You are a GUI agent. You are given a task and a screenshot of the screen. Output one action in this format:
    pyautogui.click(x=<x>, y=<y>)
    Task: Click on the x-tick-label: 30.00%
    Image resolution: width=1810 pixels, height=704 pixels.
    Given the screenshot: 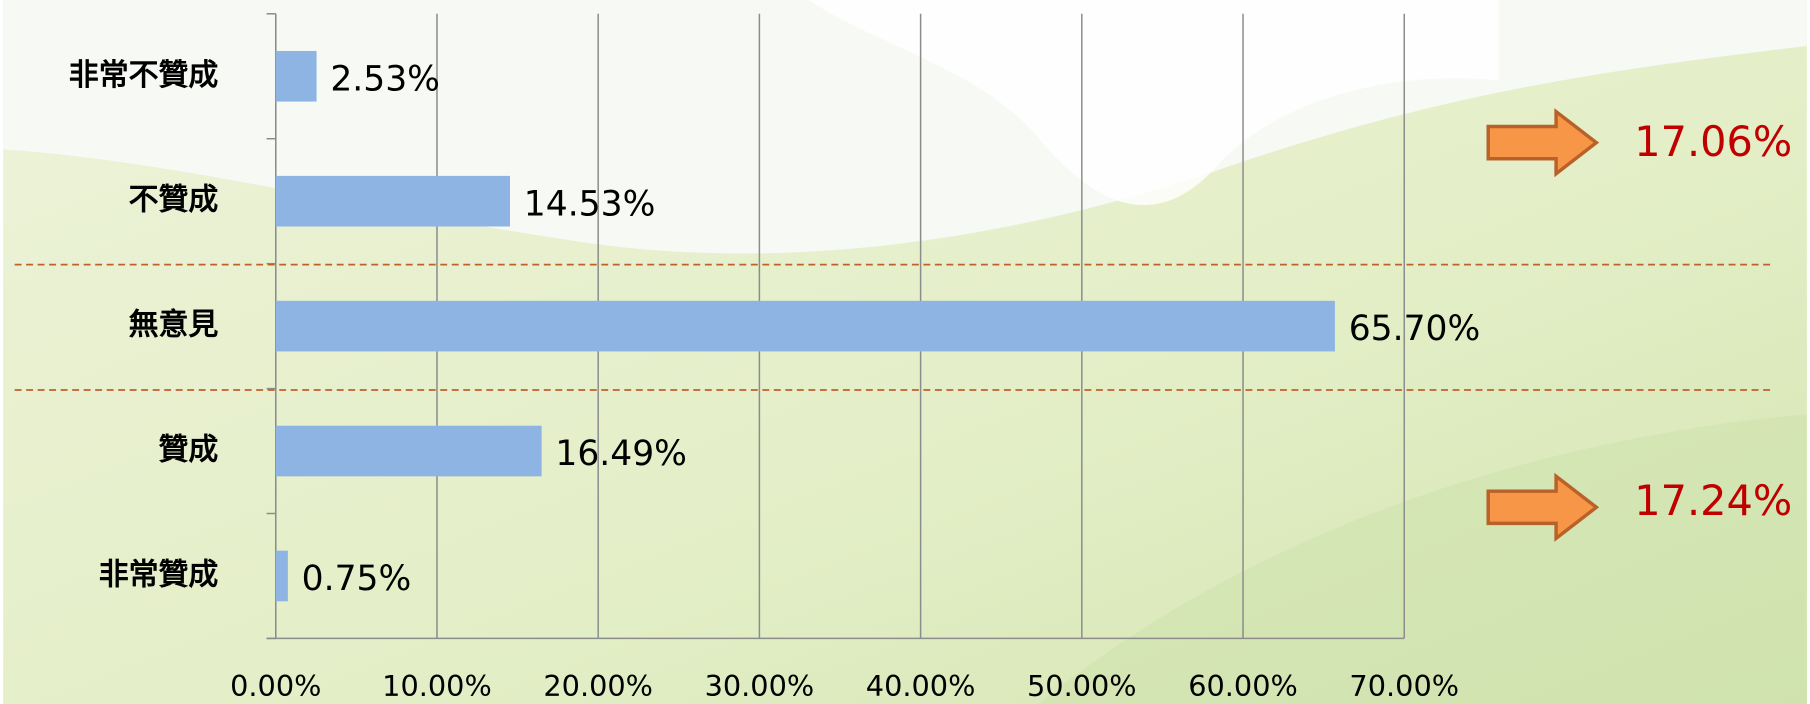 What is the action you would take?
    pyautogui.click(x=760, y=686)
    